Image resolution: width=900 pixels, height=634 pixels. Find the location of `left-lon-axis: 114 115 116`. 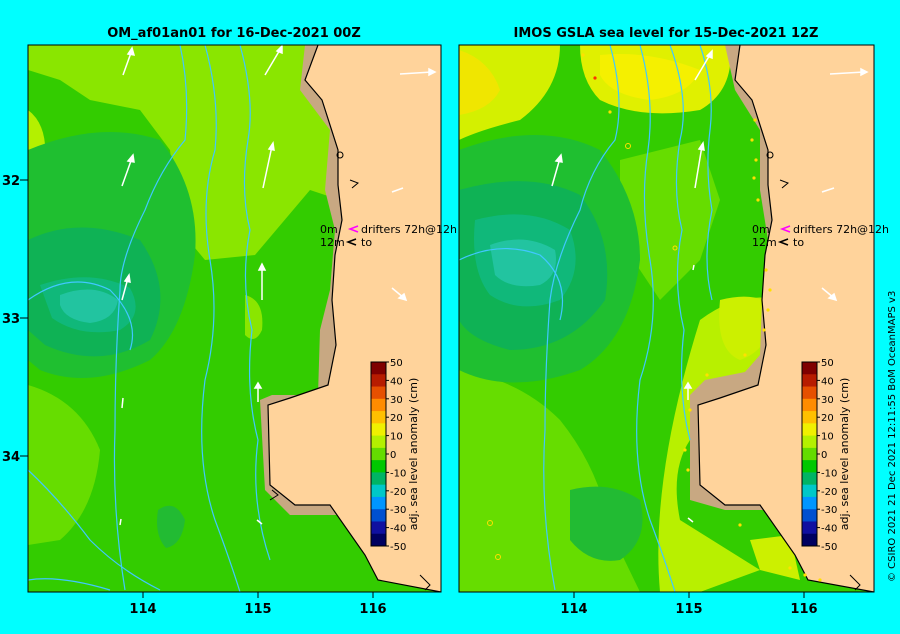

left-lon-axis: 114 115 116 is located at coordinates (258, 604).